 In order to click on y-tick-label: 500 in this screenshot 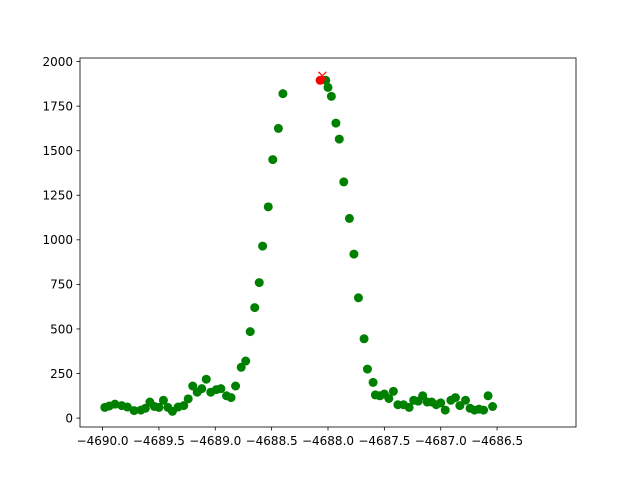, I will do `click(61, 329)`.